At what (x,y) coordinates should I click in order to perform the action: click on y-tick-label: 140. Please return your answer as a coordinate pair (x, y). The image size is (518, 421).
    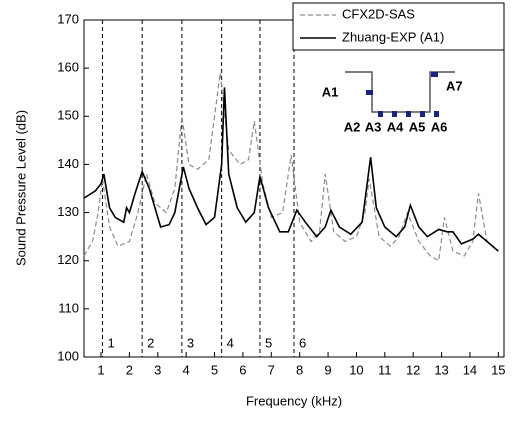
    Looking at the image, I should click on (68, 163).